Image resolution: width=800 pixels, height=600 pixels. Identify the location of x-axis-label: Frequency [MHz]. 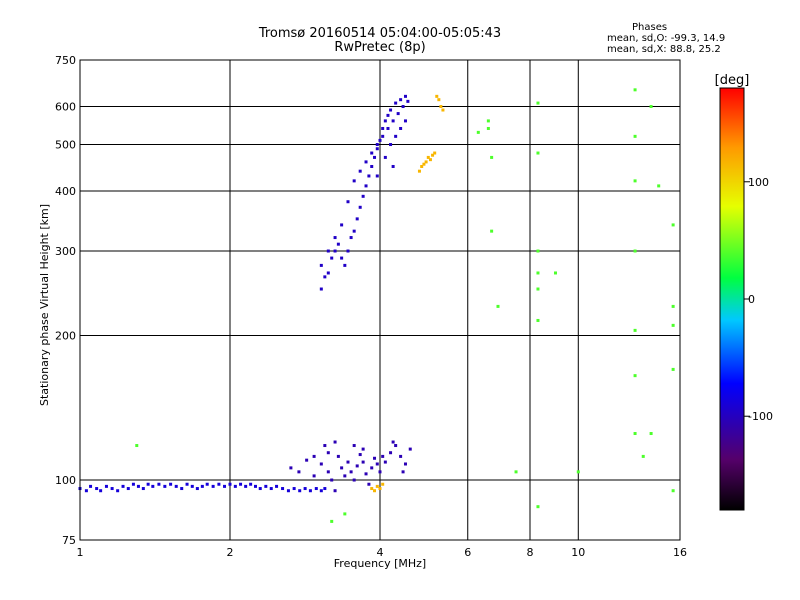
(380, 563).